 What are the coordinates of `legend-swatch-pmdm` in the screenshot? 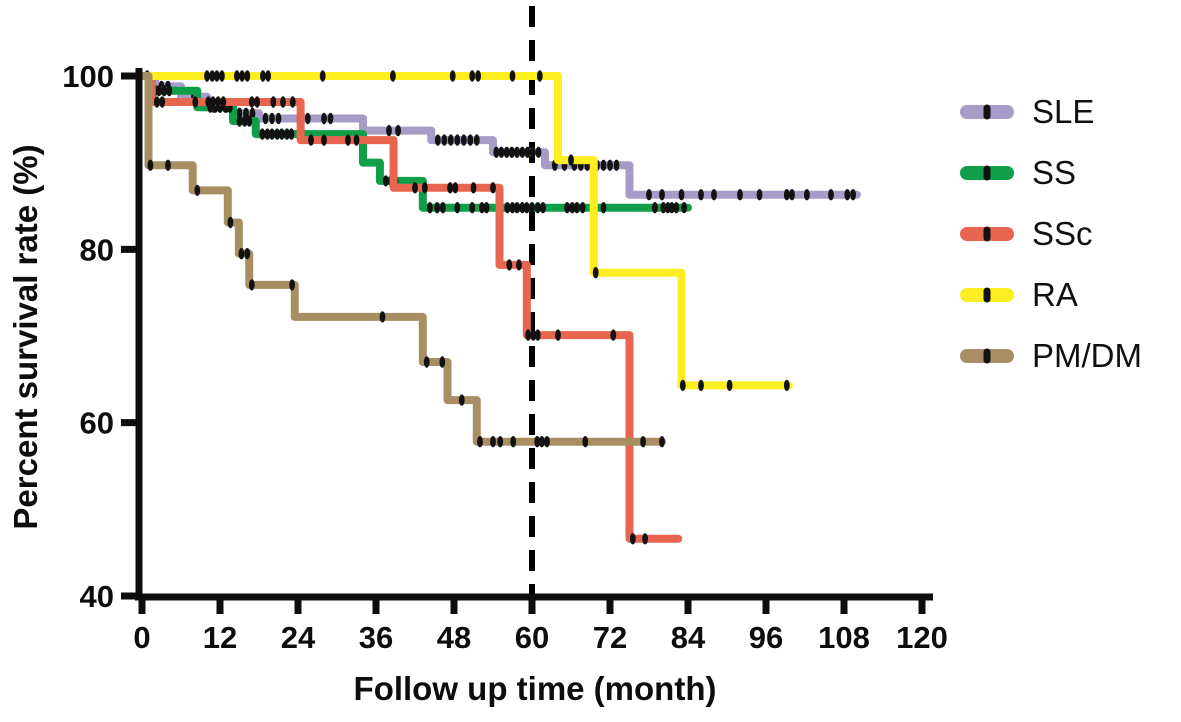 It's located at (987, 356).